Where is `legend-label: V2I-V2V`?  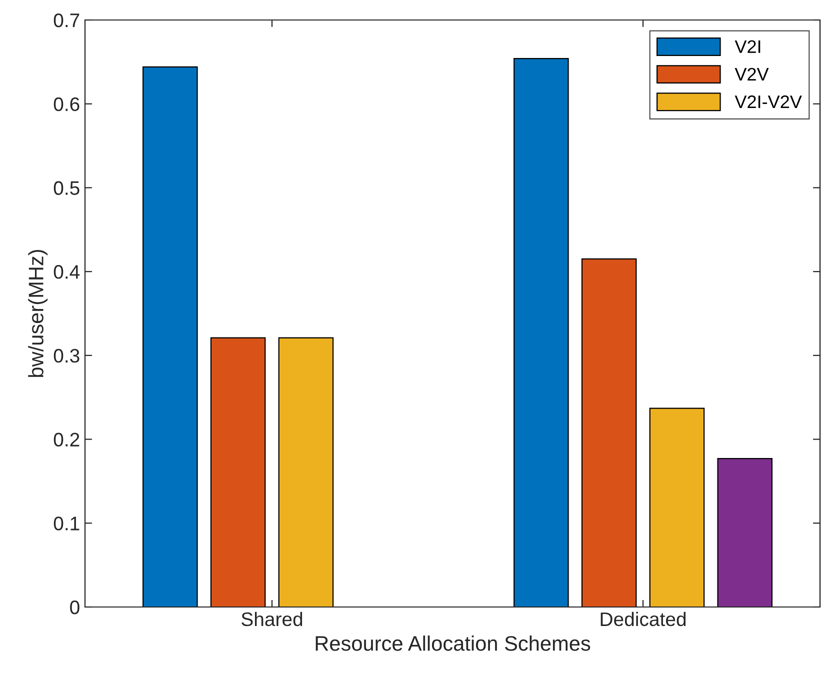
legend-label: V2I-V2V is located at coordinates (768, 101).